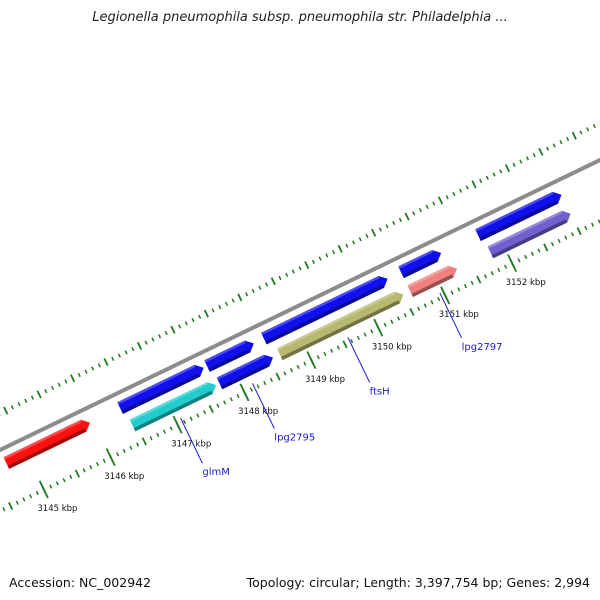 Image resolution: width=600 pixels, height=600 pixels. Describe the element at coordinates (216, 472) in the screenshot. I see `gene-label-glmM: glmM` at that location.